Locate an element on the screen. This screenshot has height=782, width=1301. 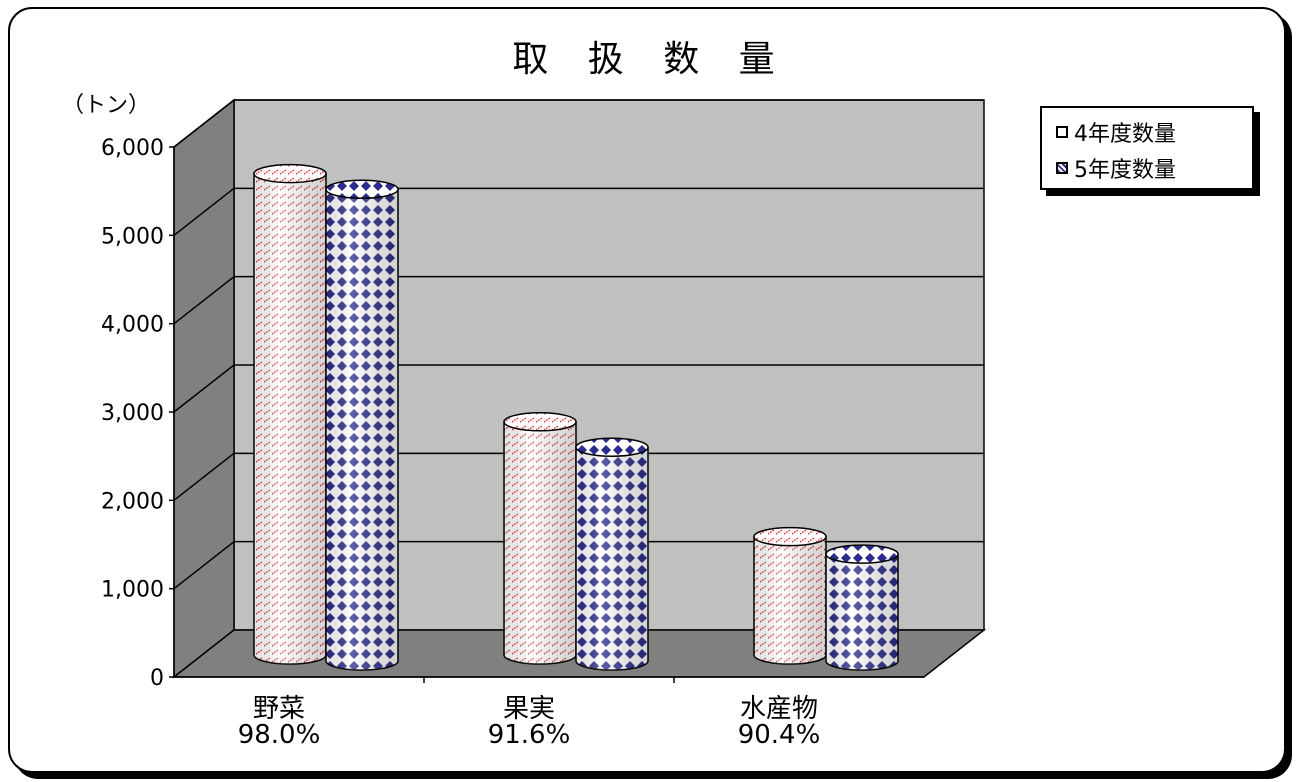
x-category-label: 水産物 is located at coordinates (779, 709).